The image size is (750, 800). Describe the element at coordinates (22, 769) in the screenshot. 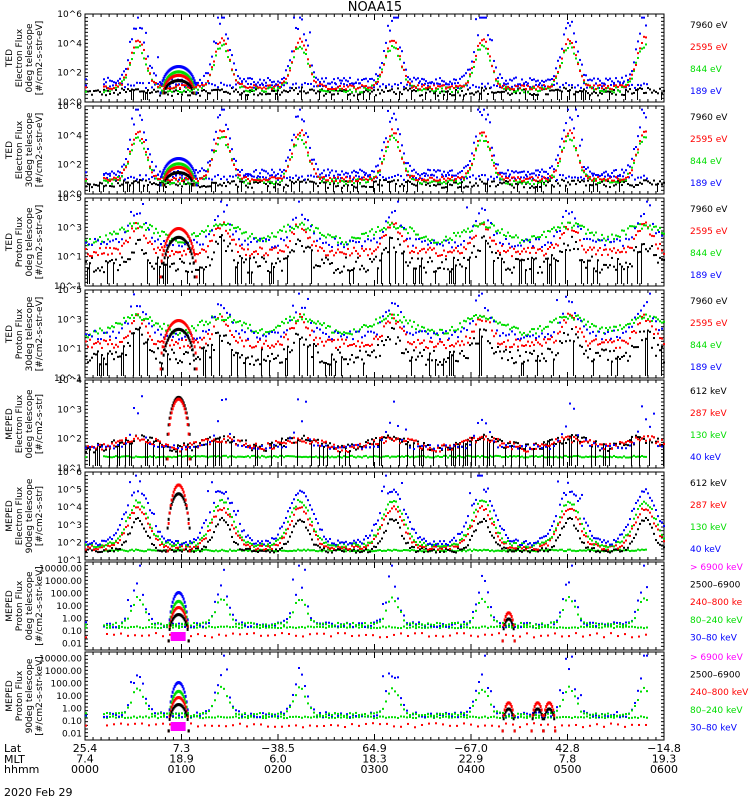

I see `footer-label-hhmm: hhmm` at that location.